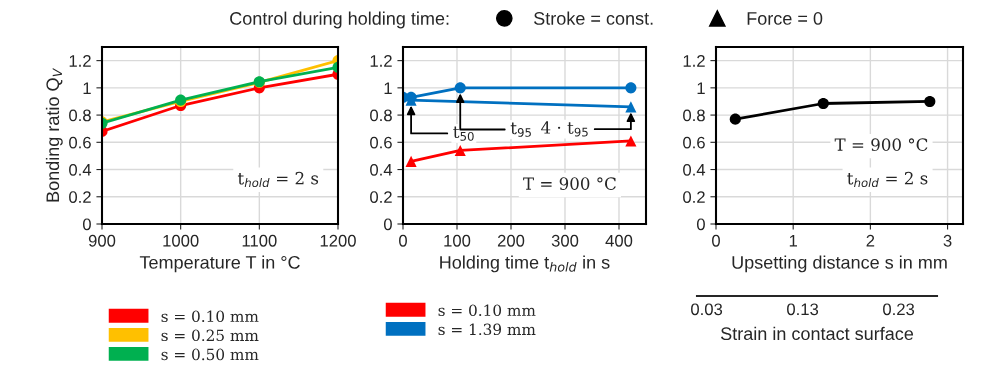 Image resolution: width=1003 pixels, height=382 pixels. Describe the element at coordinates (210, 354) in the screenshot. I see `legend-label: s = 0.50 mm` at that location.